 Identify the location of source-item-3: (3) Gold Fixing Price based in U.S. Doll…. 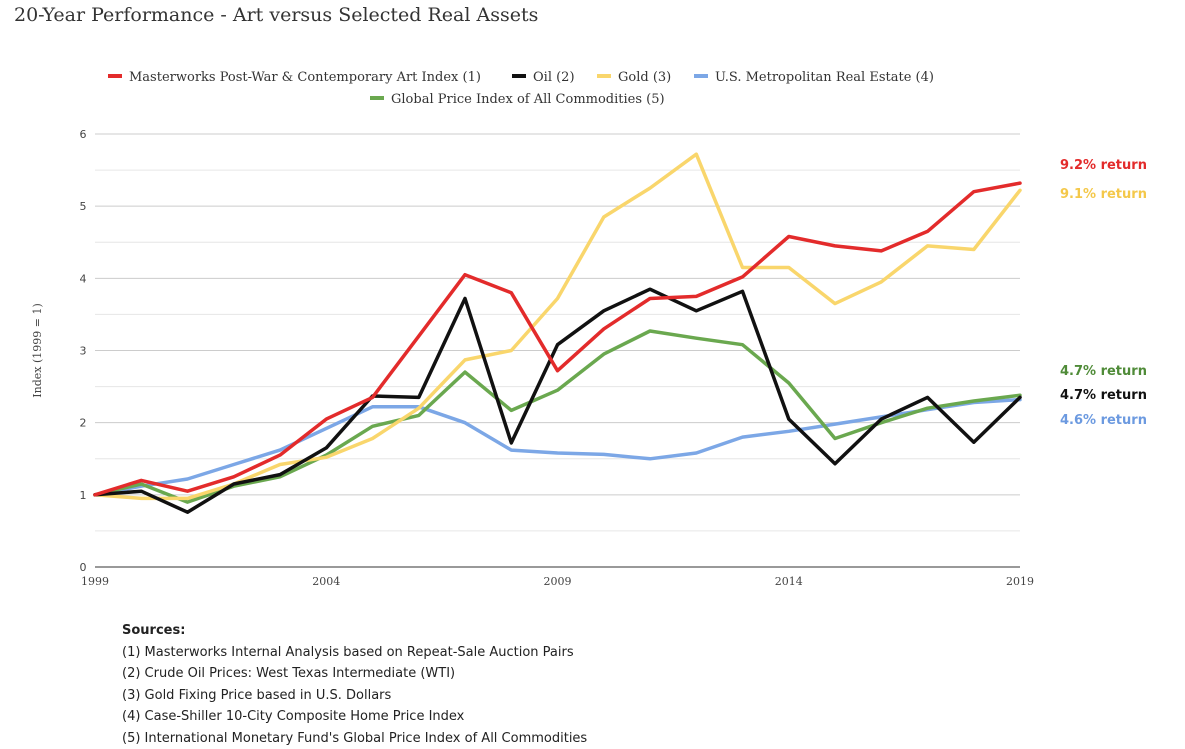
(354, 696).